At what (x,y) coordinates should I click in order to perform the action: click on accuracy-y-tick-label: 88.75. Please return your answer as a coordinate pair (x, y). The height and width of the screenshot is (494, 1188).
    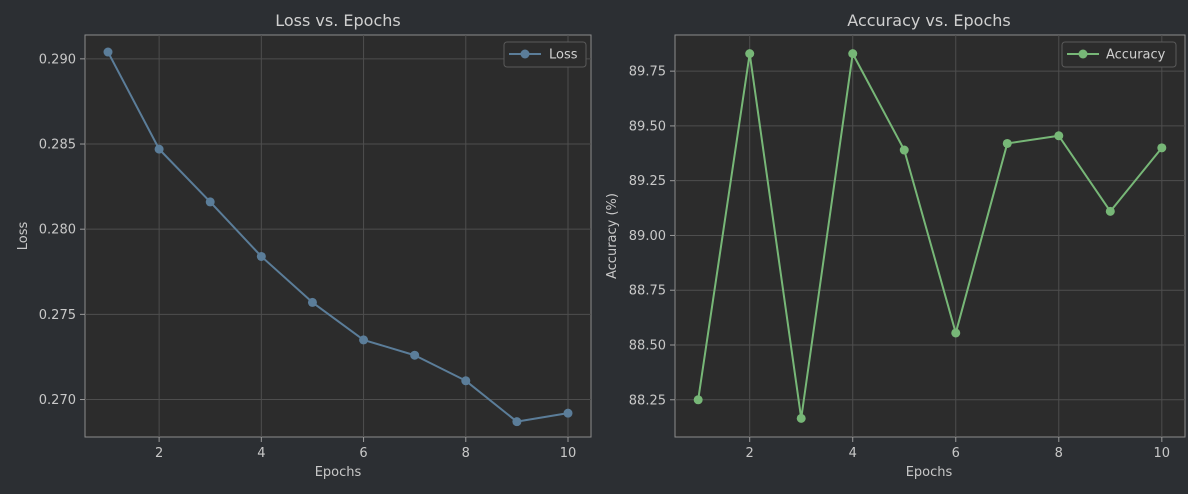
    Looking at the image, I should click on (647, 291).